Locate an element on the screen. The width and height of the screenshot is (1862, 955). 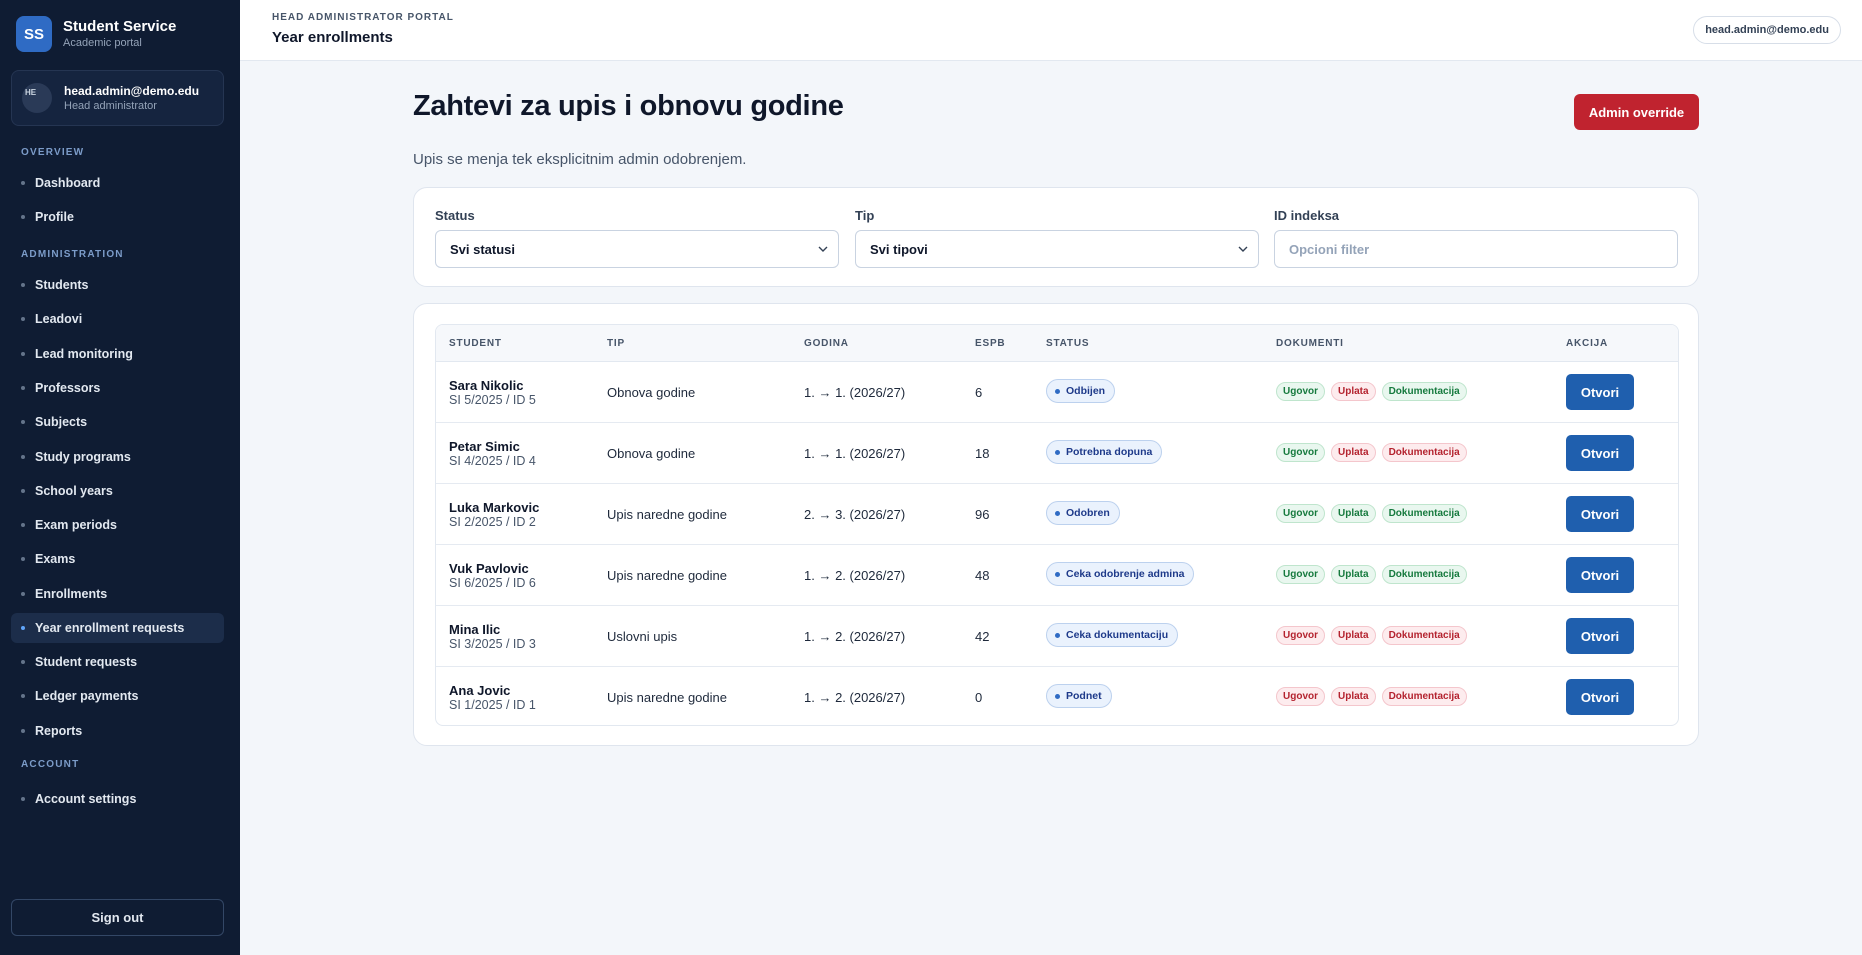
id-filter: ID indeksa Opcioni filter is located at coordinates (1476, 238).